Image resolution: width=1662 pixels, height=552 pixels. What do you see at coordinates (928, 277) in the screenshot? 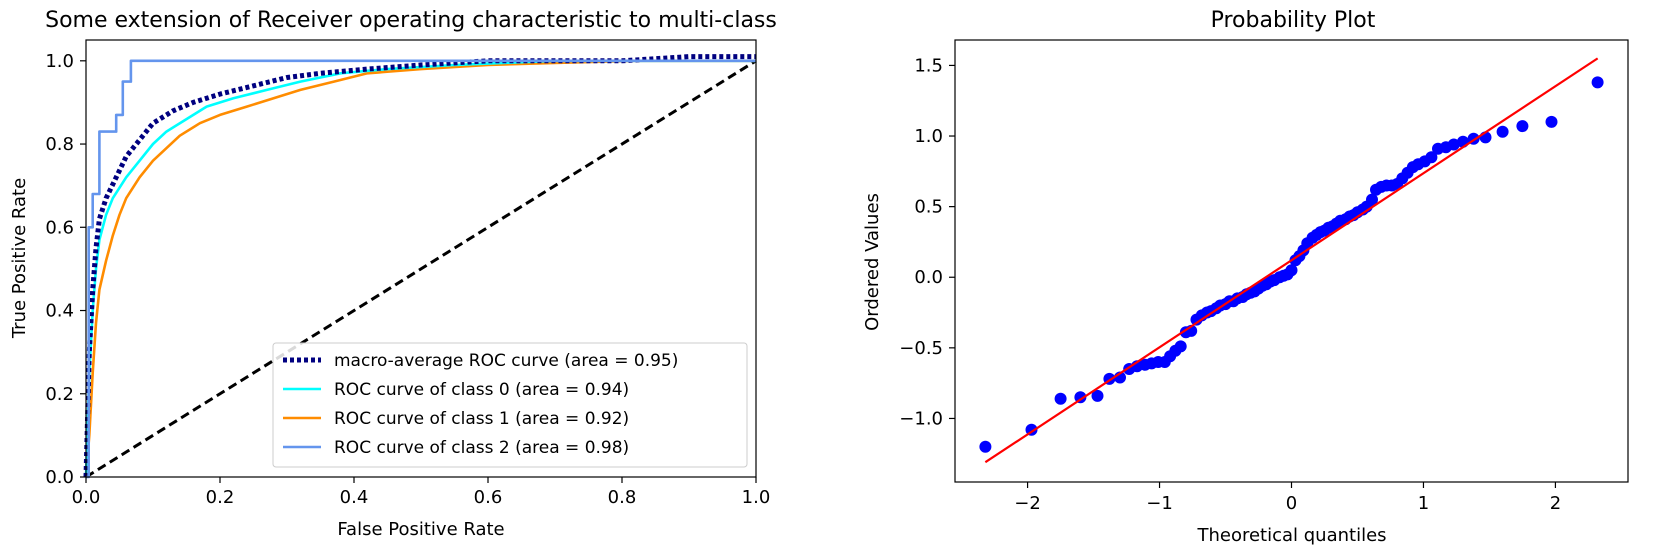
I see `probability-plot-y-tick-label: 0.0` at bounding box center [928, 277].